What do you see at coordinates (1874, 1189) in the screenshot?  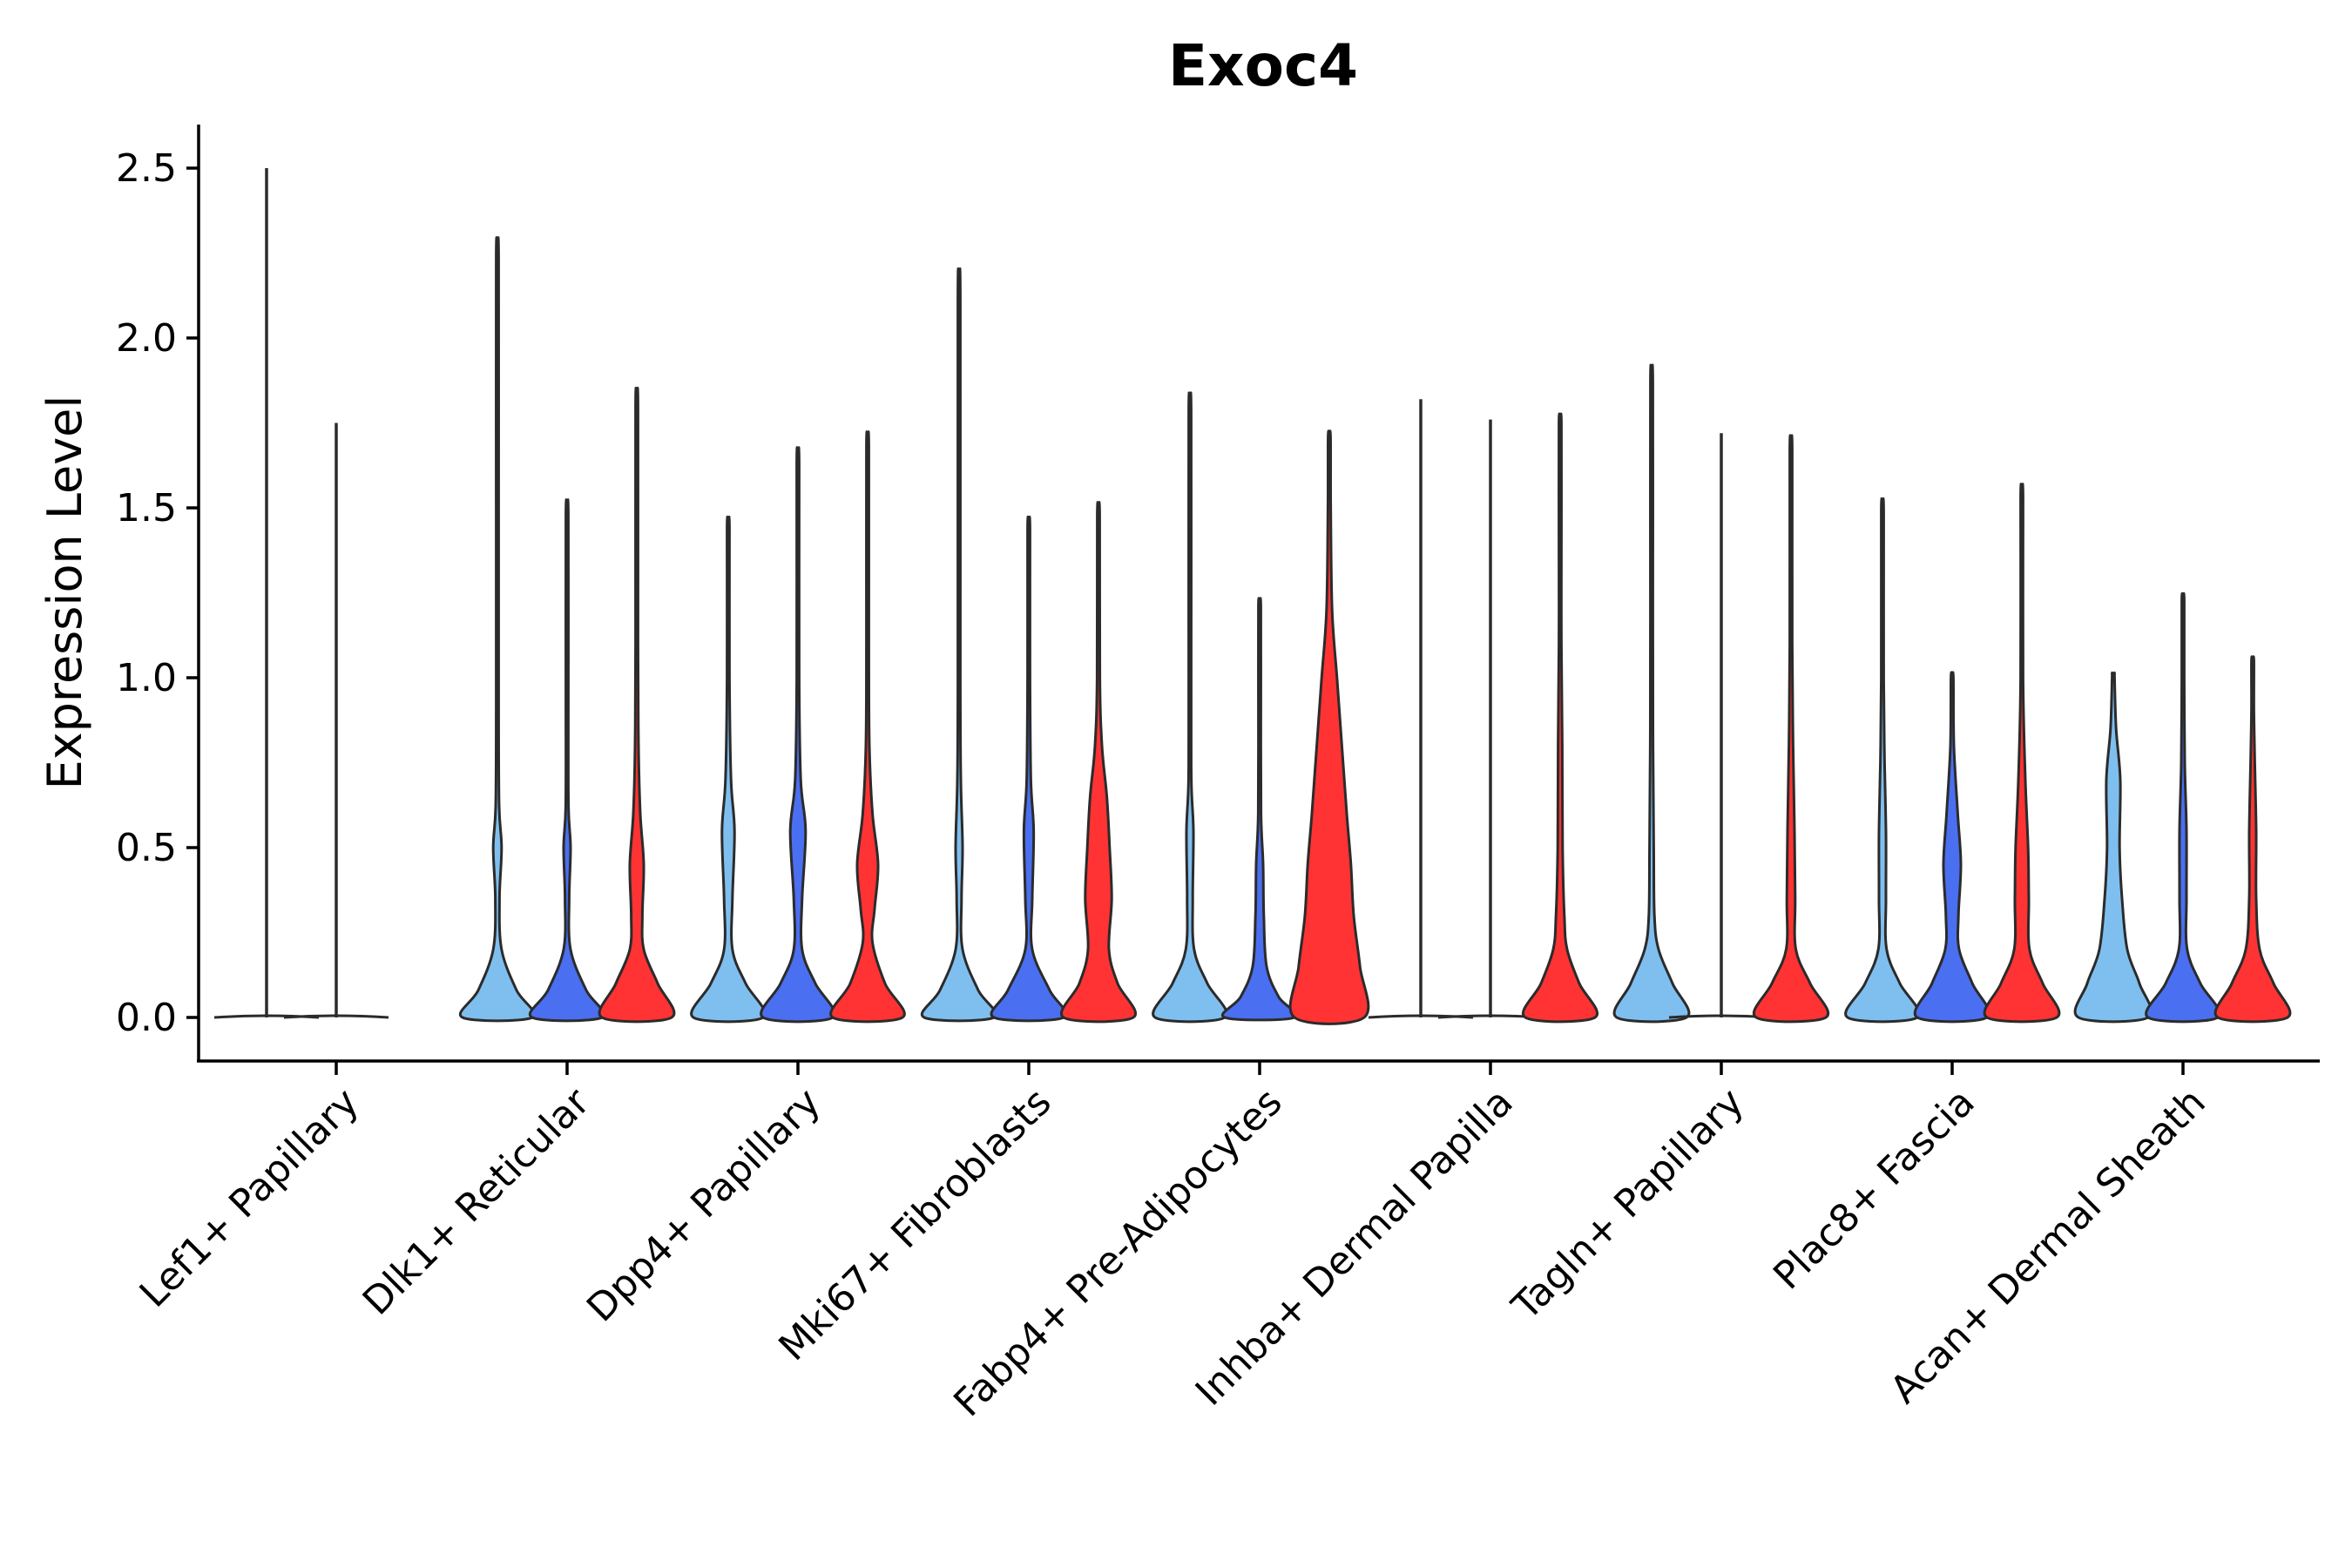 I see `x-tick-label: Plac8+ Fascia` at bounding box center [1874, 1189].